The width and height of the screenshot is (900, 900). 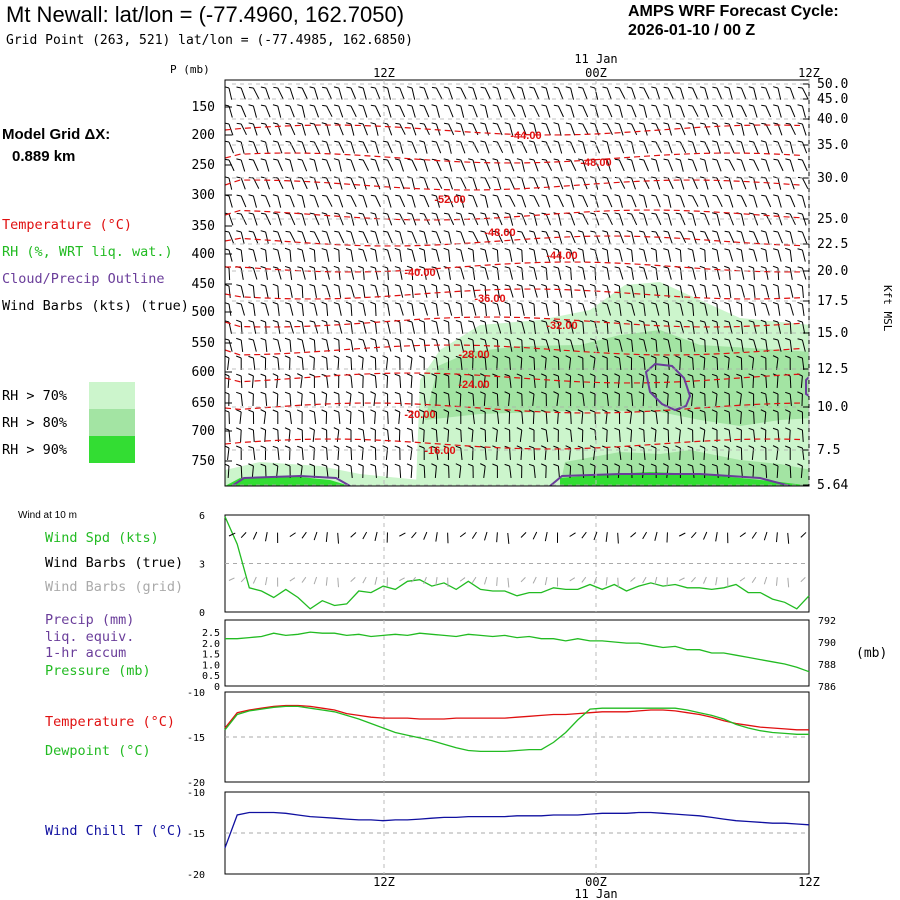 I want to click on wind-y-tick: 0, so click(x=202, y=613).